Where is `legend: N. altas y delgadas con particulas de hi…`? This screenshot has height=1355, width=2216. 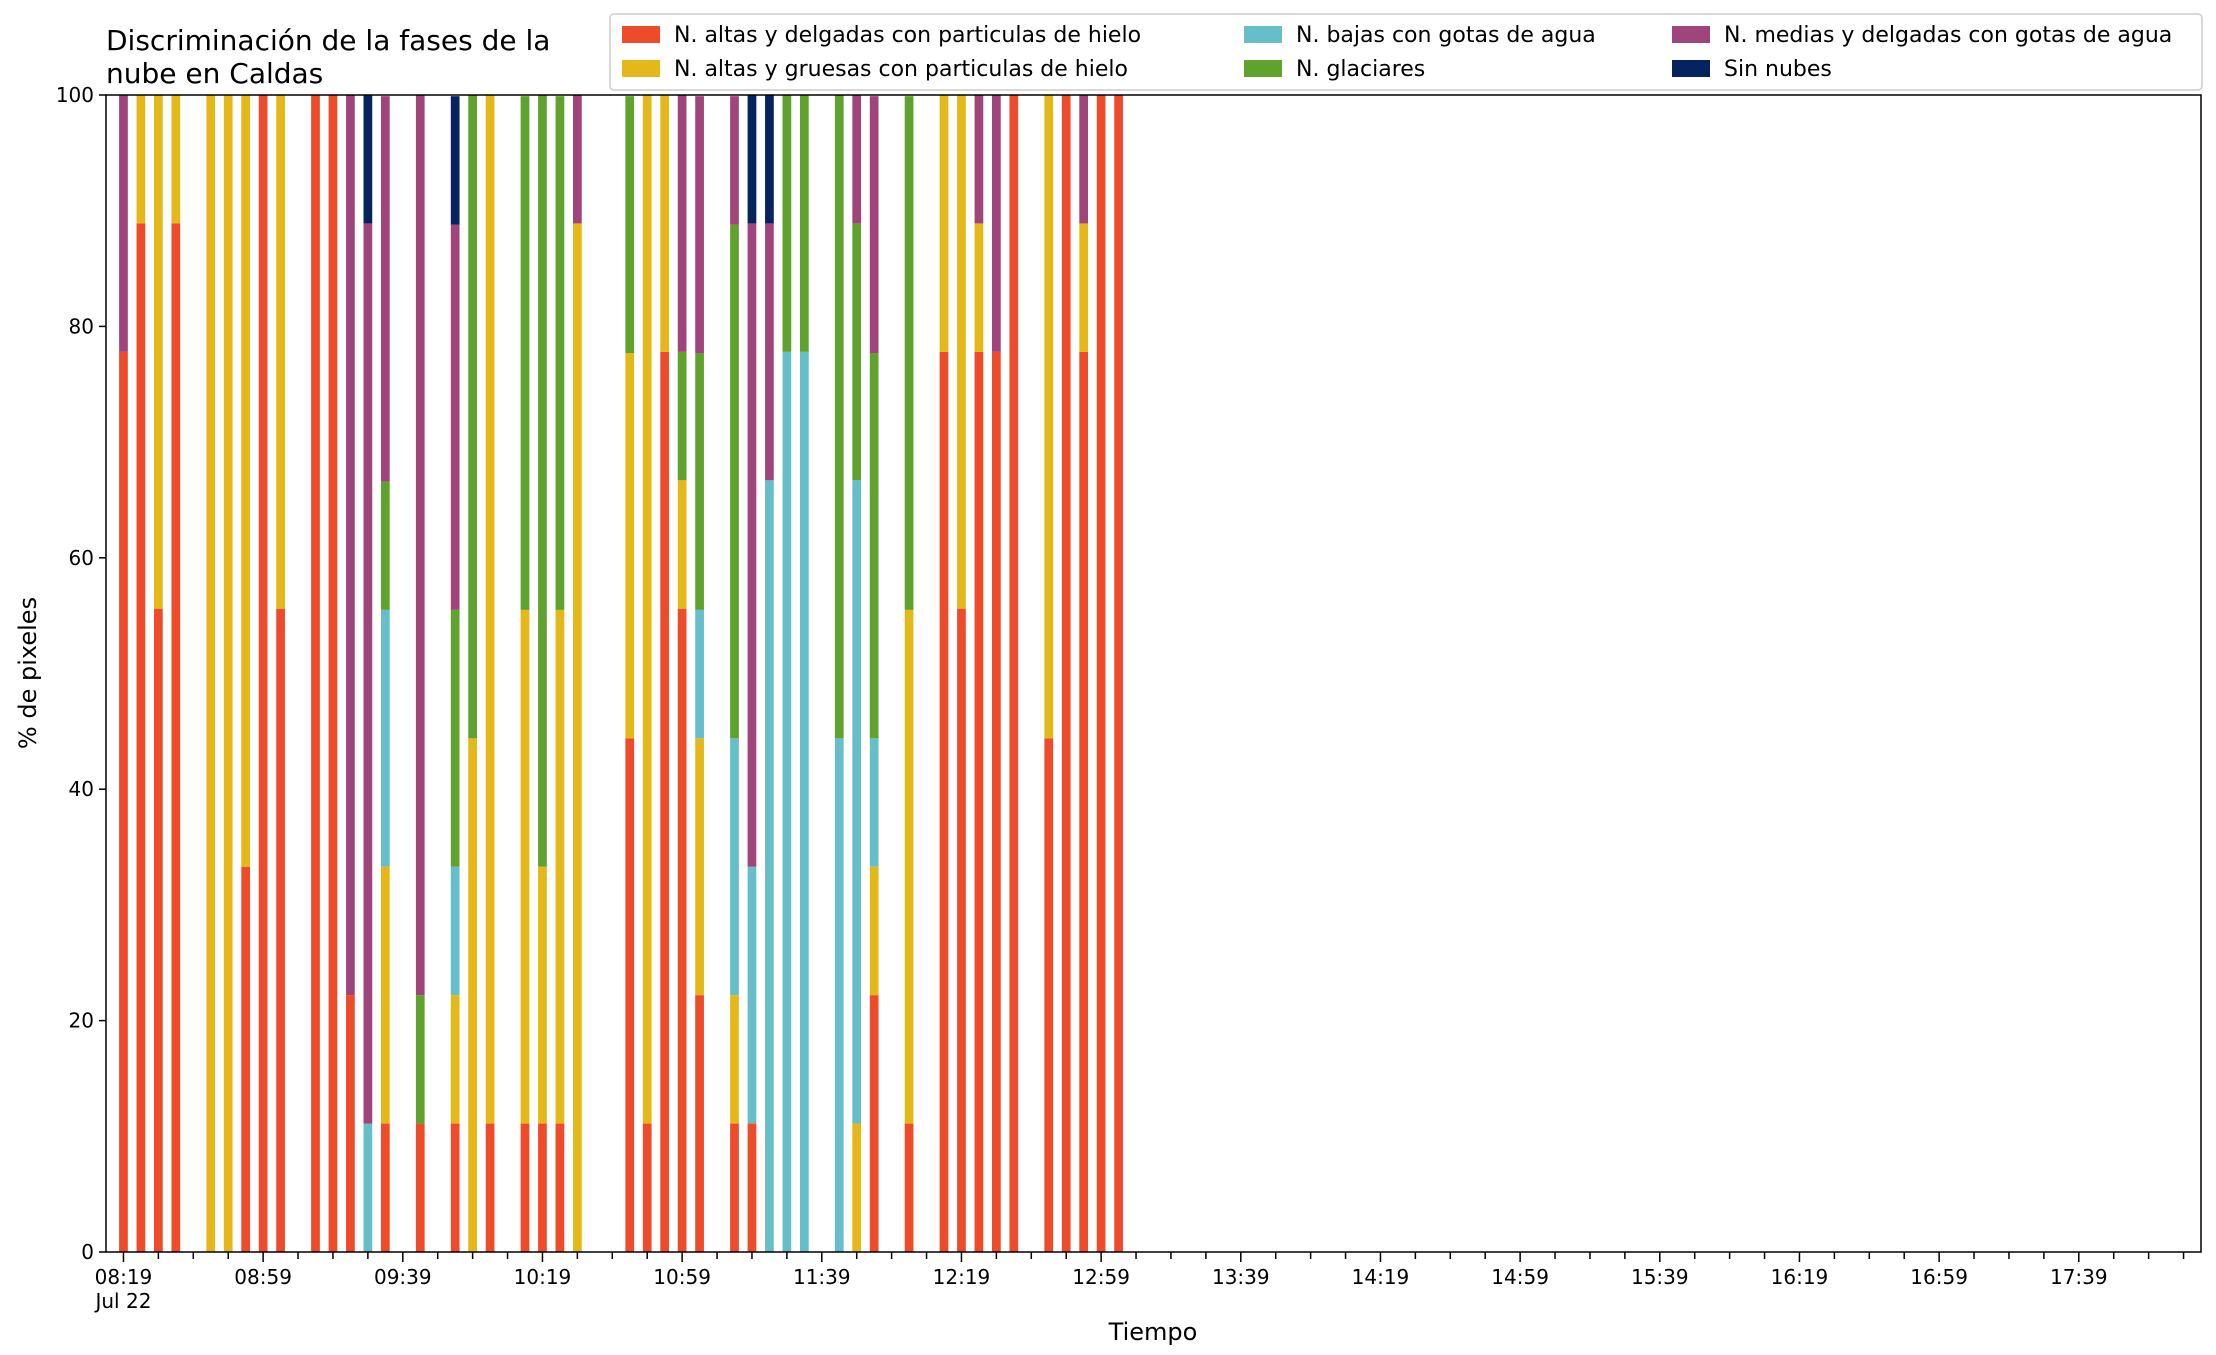 legend: N. altas y delgadas con particulas de hi… is located at coordinates (1406, 52).